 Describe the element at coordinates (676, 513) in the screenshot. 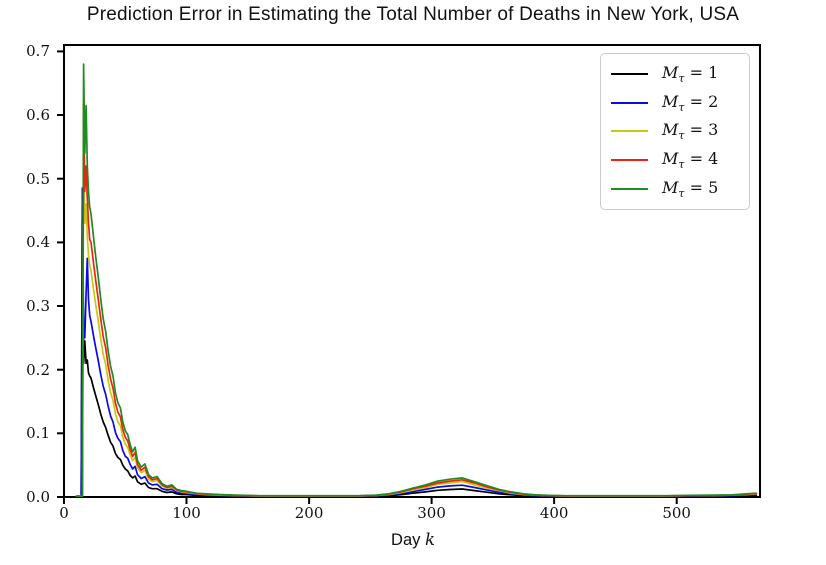

I see `x-tick-label: 500` at that location.